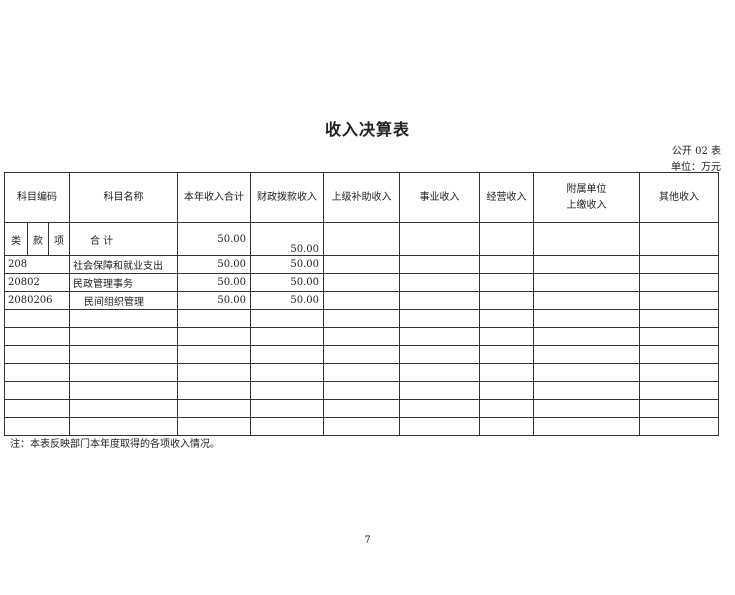 The width and height of the screenshot is (735, 595). I want to click on header-affiliated-line2: 上缴收入, so click(586, 205).